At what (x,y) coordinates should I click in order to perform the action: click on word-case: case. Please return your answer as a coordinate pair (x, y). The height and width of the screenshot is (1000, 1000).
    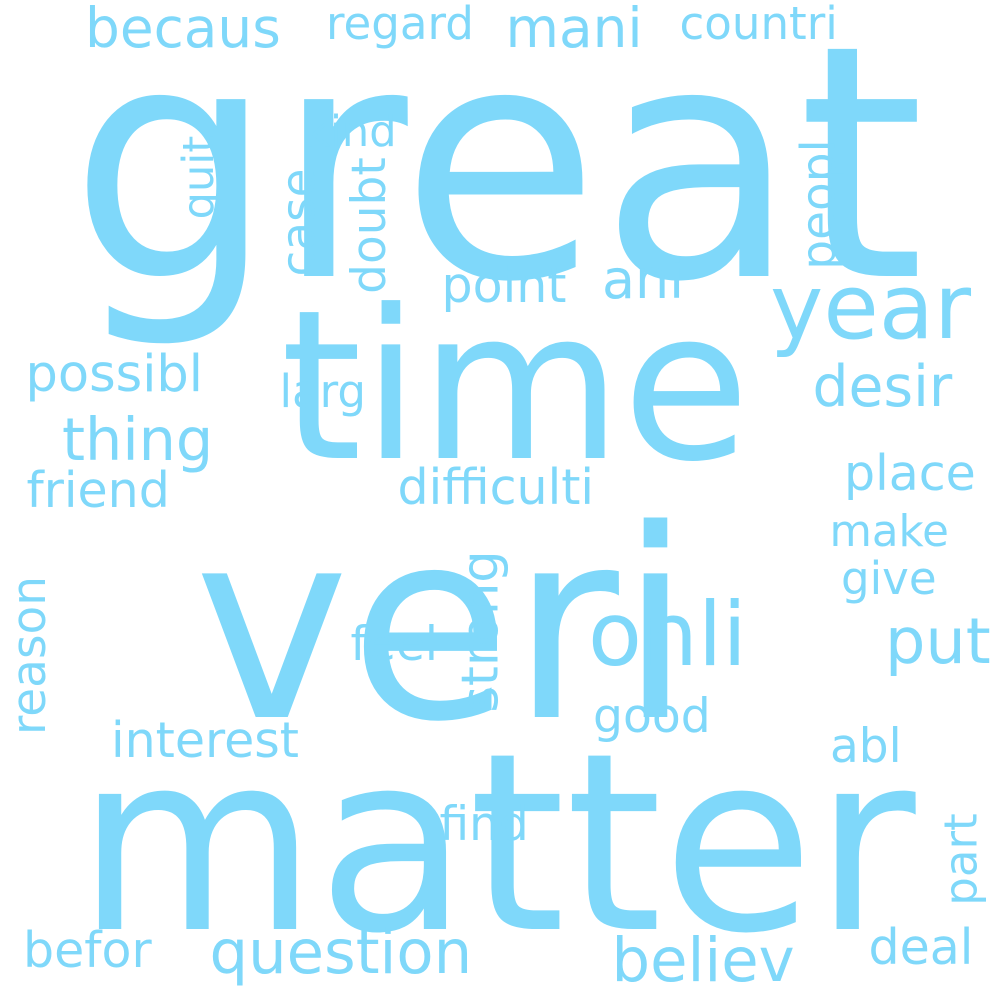
    Looking at the image, I should click on (299, 222).